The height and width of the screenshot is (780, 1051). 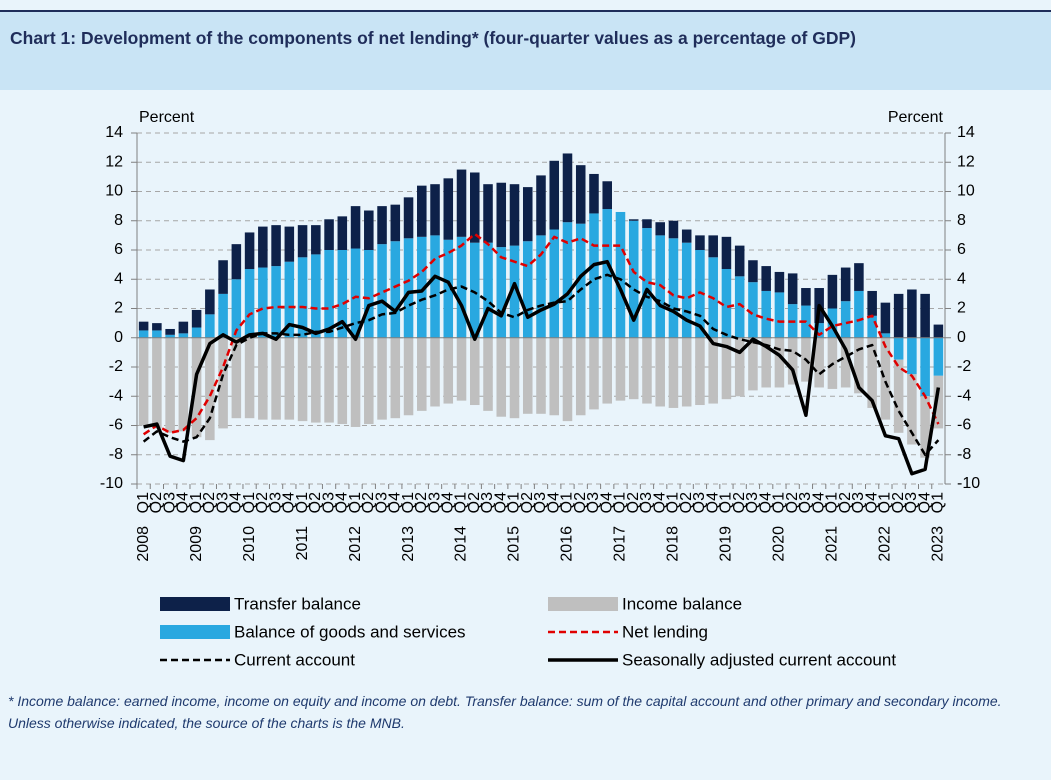 I want to click on year-label: 2012, so click(x=355, y=544).